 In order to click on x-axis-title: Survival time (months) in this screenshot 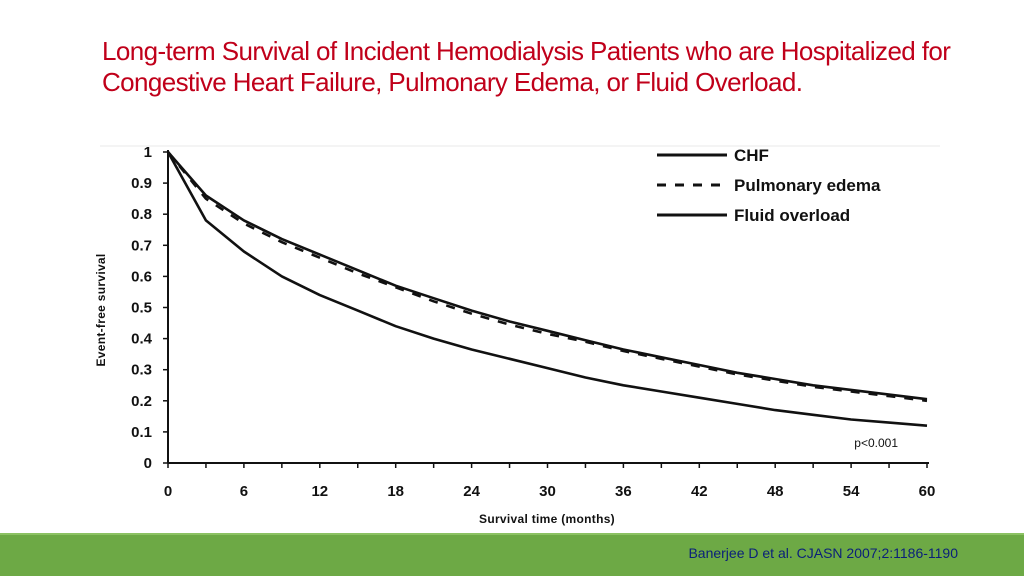, I will do `click(547, 519)`.